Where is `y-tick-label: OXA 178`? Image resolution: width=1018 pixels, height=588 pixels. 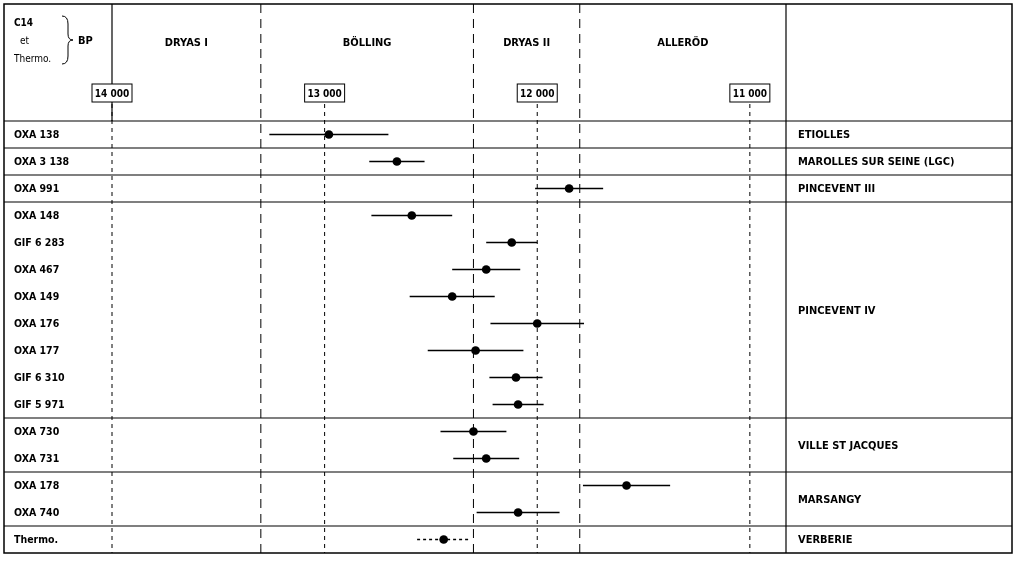
y-tick-label: OXA 178 is located at coordinates (37, 485).